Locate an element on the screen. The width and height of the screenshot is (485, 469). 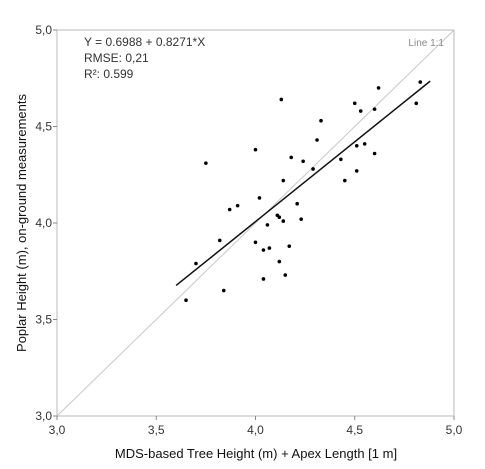
y-axis-ticks: 3,0 3,5 4,0 4,5 5,0 is located at coordinates (46, 223).